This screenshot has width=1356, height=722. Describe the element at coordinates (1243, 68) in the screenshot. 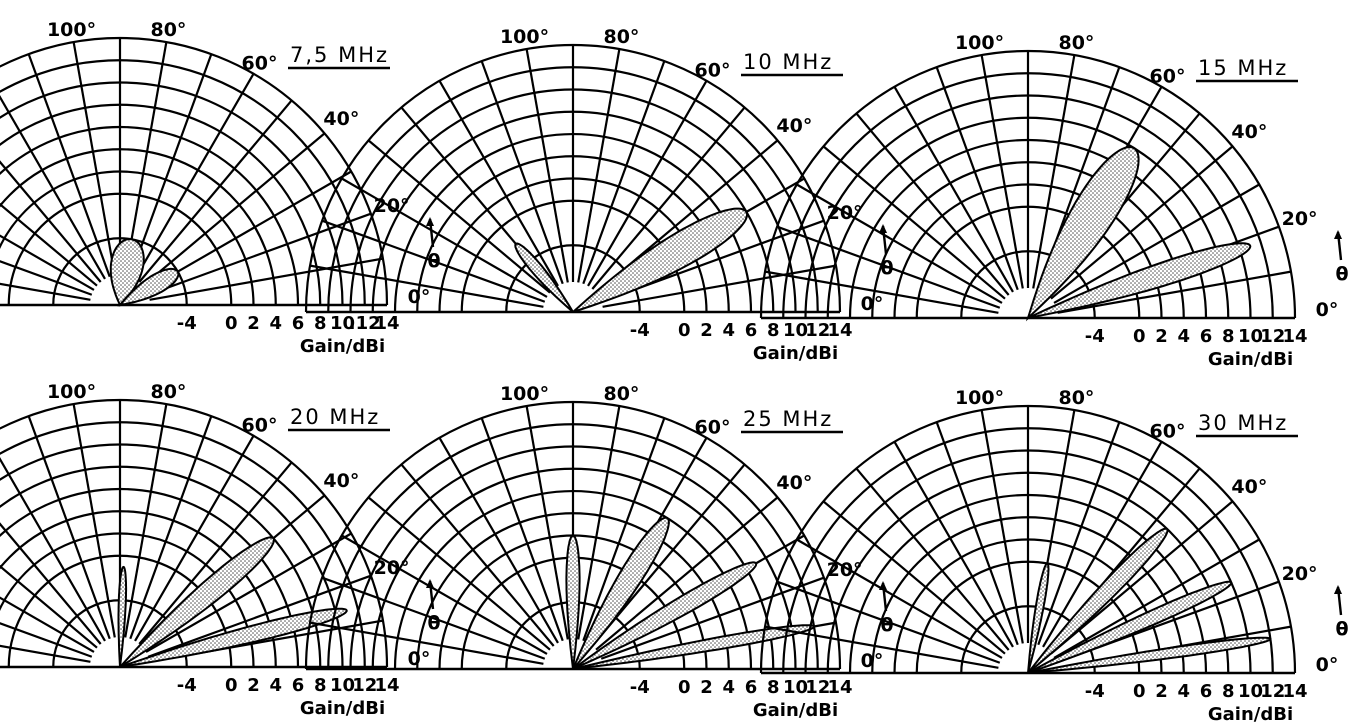

I see `frequency-title: 15 MHz` at that location.